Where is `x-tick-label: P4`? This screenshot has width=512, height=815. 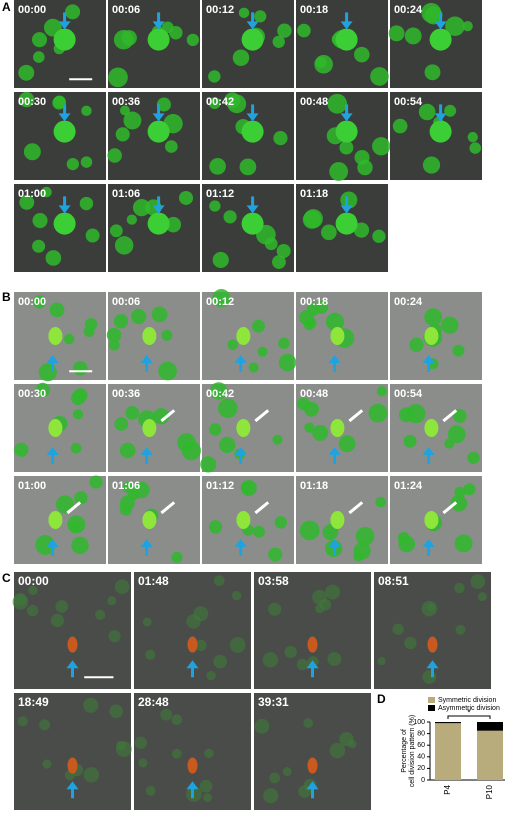 x-tick-label: P4 is located at coordinates (447, 789).